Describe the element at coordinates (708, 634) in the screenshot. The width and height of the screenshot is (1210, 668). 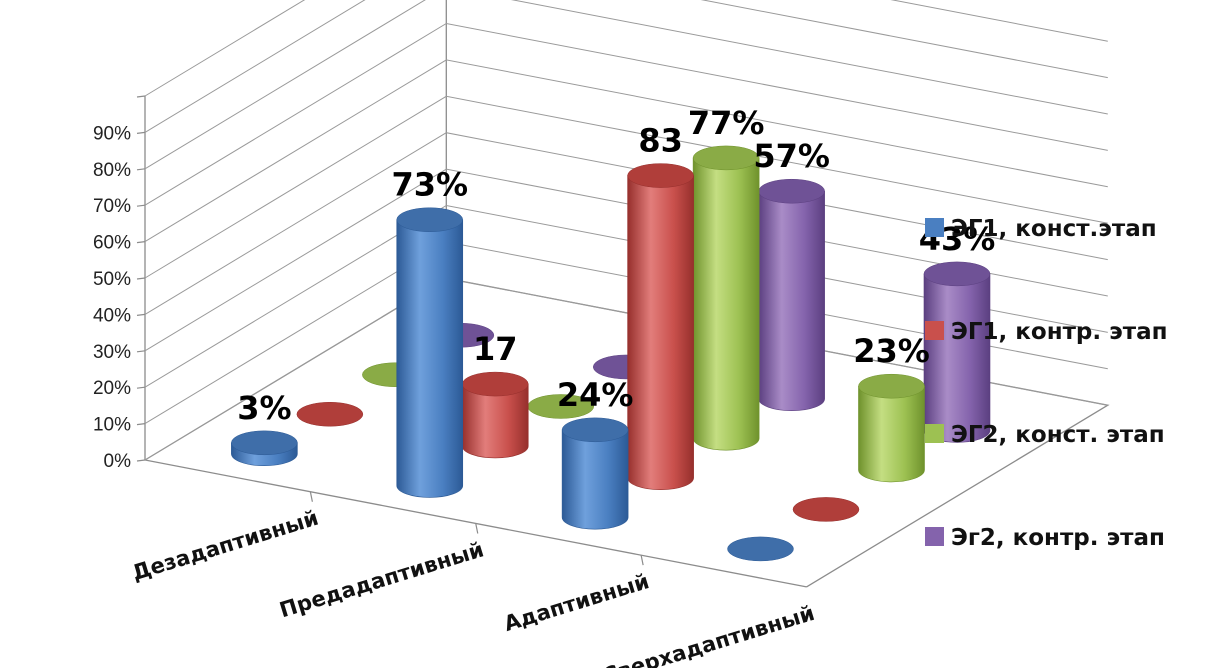
I see `category-label: Сверхадаптивный` at that location.